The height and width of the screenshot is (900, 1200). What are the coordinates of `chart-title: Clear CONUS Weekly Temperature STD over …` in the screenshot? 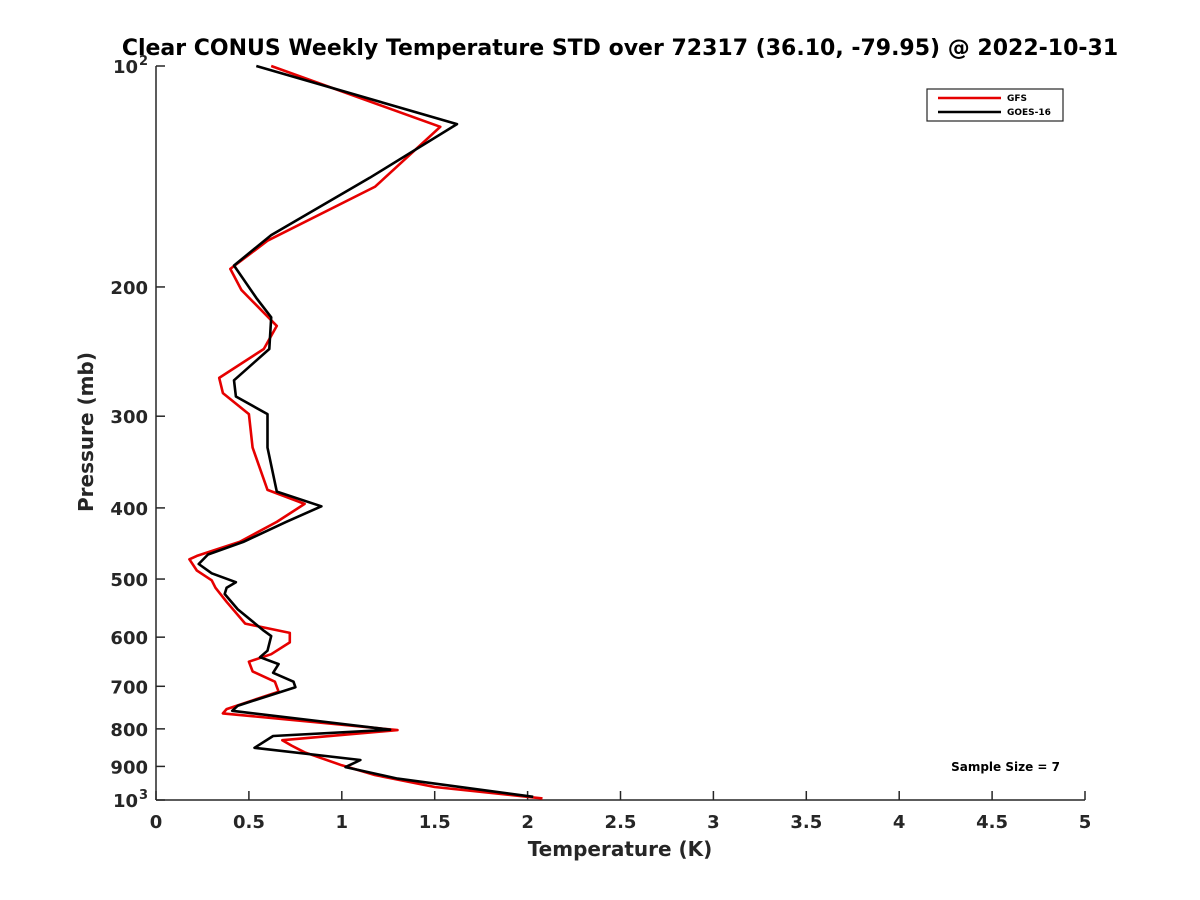 It's located at (620, 48).